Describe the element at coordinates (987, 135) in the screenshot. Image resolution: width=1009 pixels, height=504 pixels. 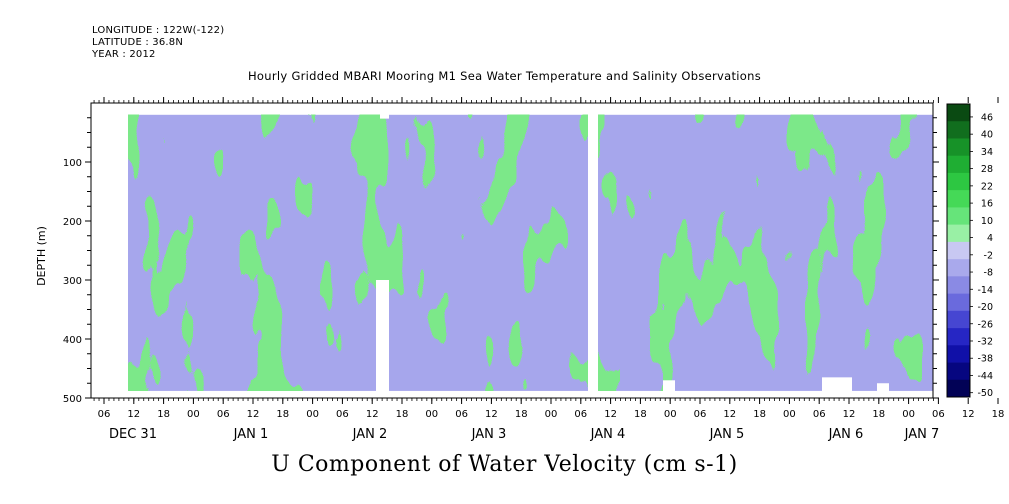
I see `colorbar-label: 40` at that location.